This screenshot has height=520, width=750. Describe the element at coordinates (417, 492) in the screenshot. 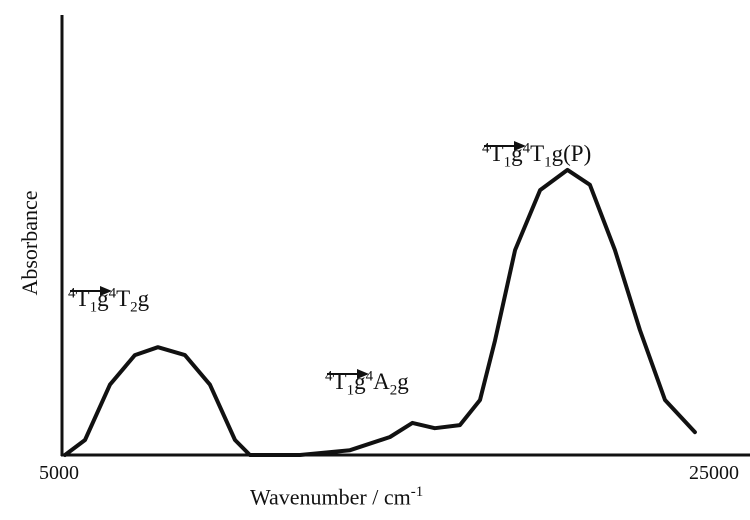

I see `x-axis-label-sup: -1` at that location.